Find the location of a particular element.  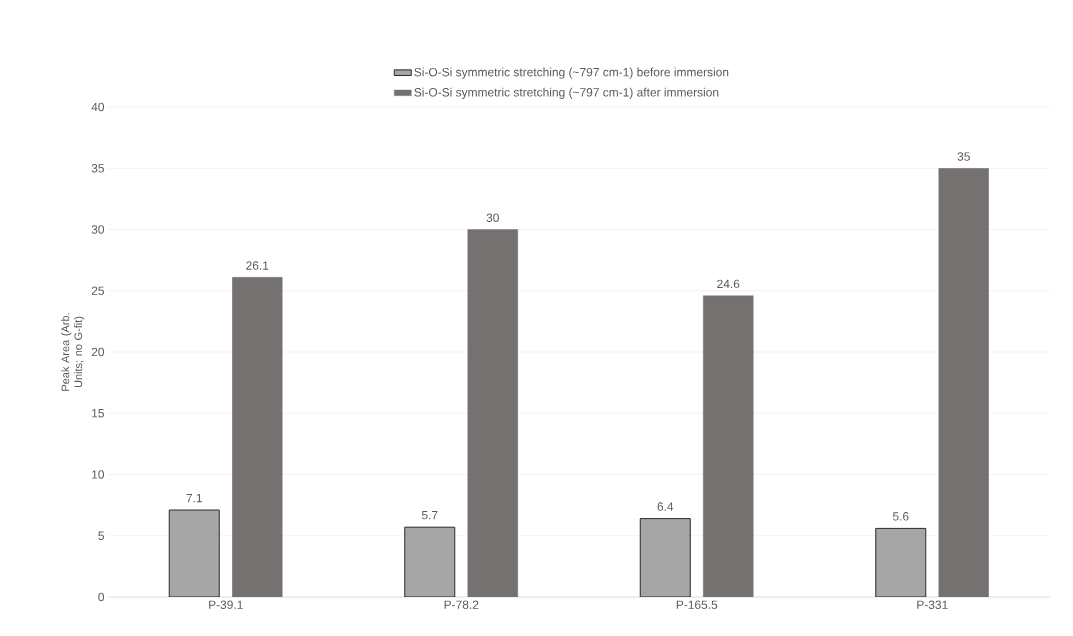

y-tick-label: 30 is located at coordinates (98, 229).